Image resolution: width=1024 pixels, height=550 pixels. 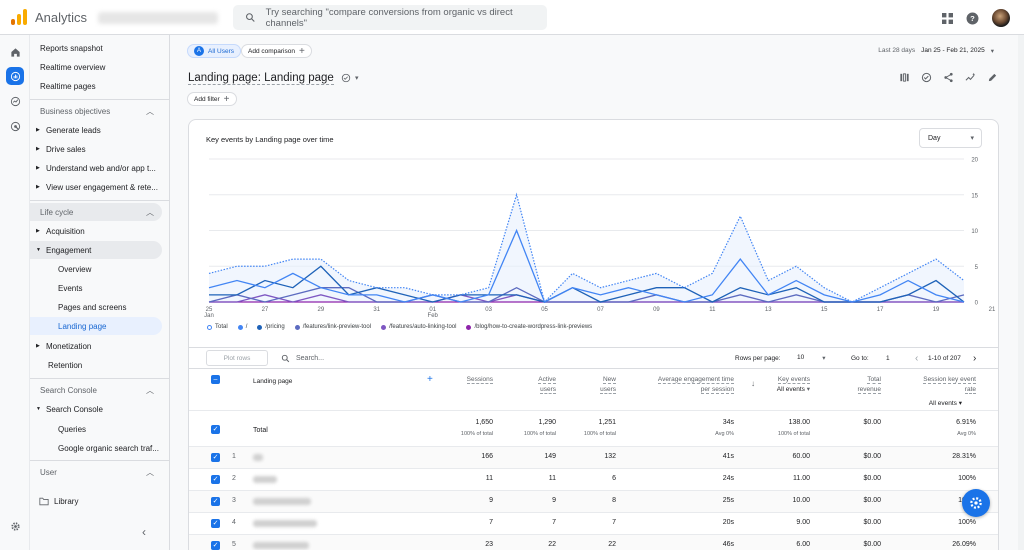 What do you see at coordinates (976, 503) in the screenshot?
I see `assistant-fab-button` at bounding box center [976, 503].